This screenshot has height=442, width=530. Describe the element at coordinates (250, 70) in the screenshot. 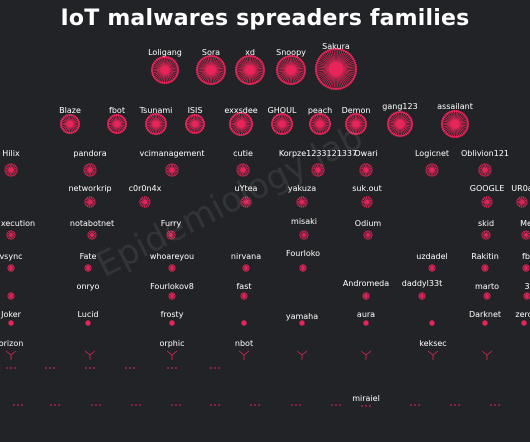

I see `family-node-xd` at that location.